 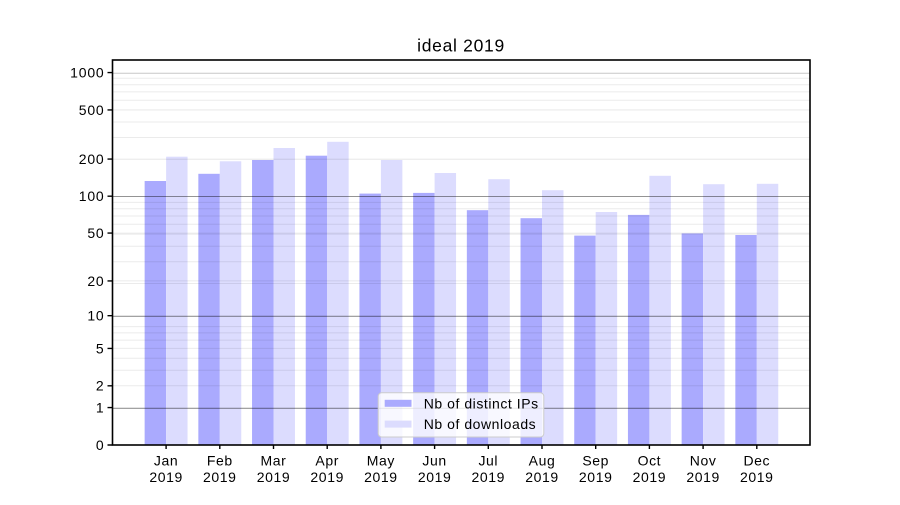 I want to click on svg-text: 100, so click(x=92, y=196).